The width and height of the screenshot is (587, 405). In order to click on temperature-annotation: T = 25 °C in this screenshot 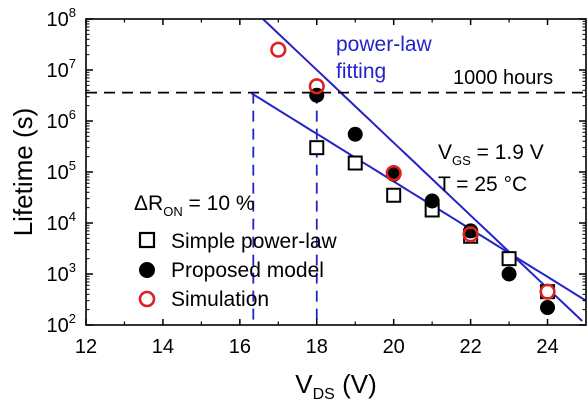, I will do `click(482, 184)`.